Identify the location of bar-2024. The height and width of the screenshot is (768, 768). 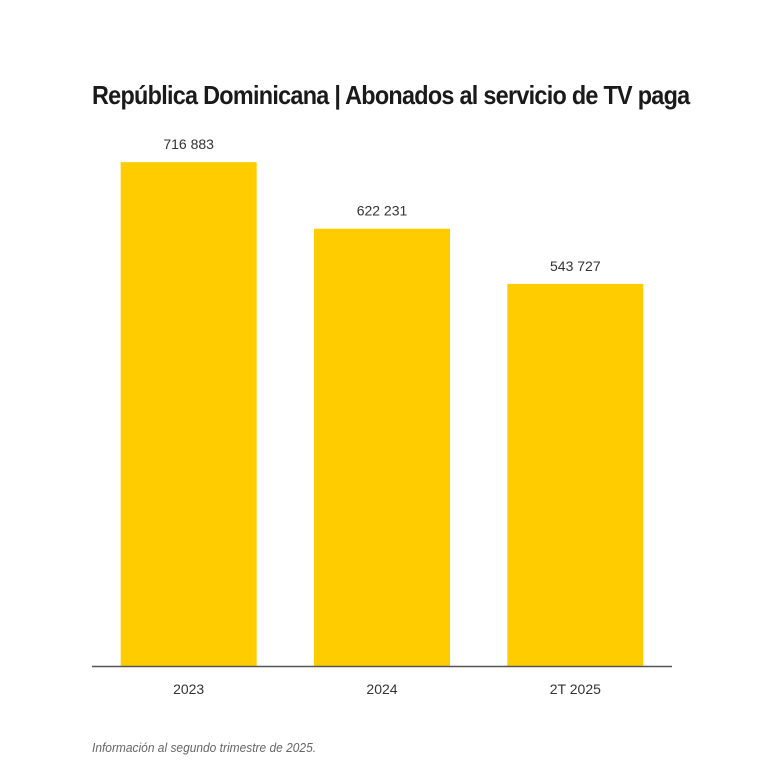
(382, 447).